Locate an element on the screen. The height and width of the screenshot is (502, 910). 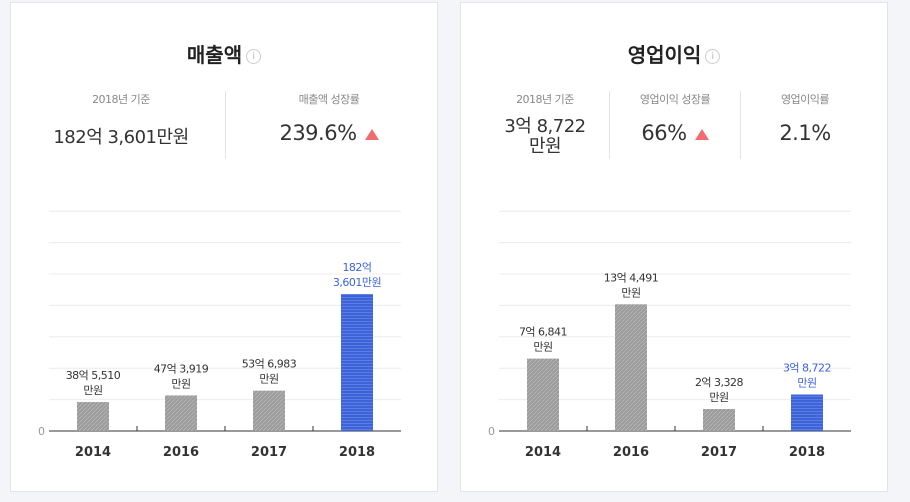
stat-value-line2: 만원 is located at coordinates (545, 146).